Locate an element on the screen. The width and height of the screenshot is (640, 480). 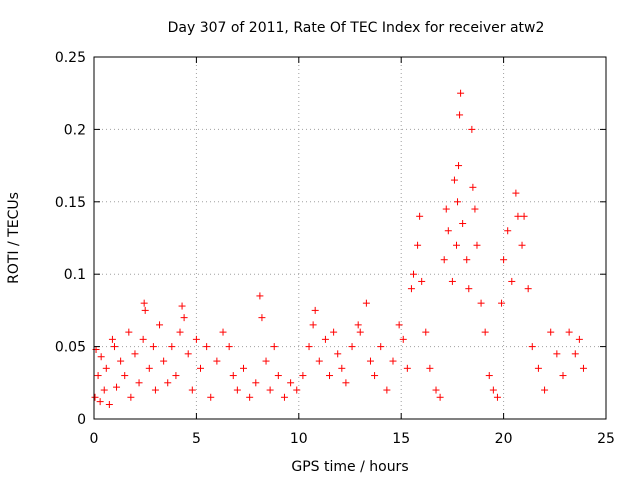
x-axis-label: GPS time / hours is located at coordinates (349, 467).